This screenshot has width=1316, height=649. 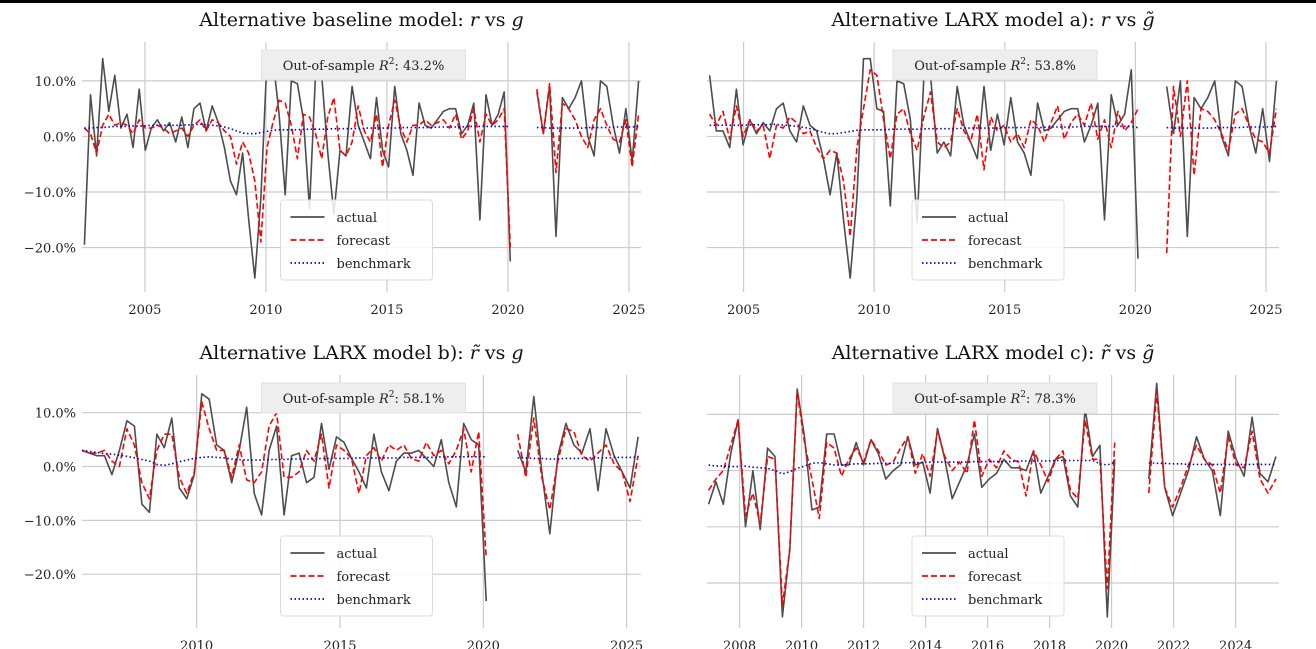 What do you see at coordinates (925, 644) in the screenshot?
I see `x-tick-label: 2014` at bounding box center [925, 644].